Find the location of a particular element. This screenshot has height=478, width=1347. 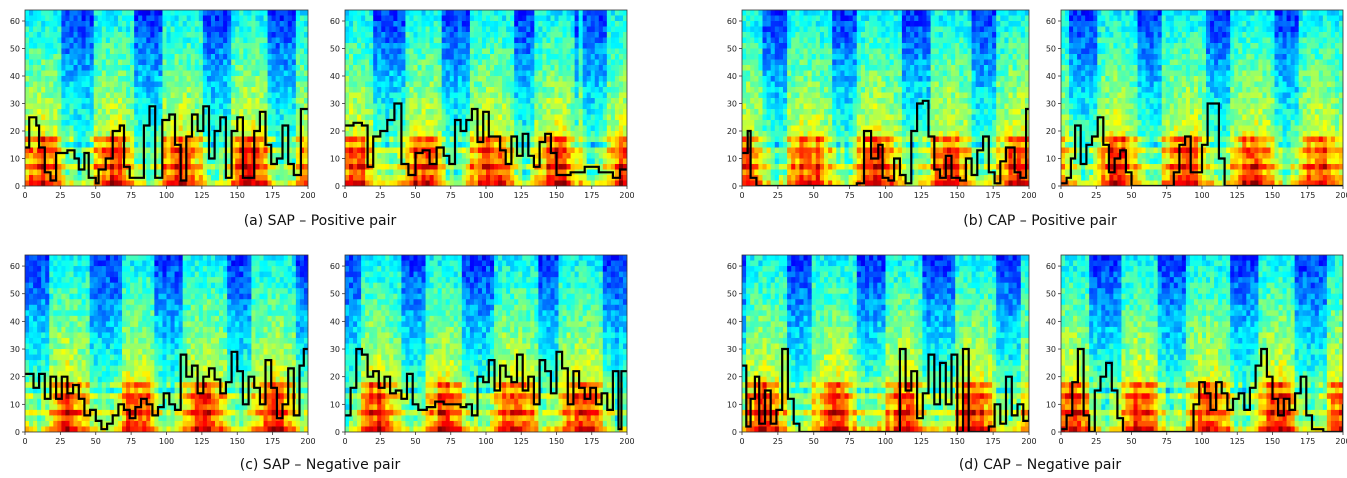

caption-d: (d) CAP – Negative pair is located at coordinates (1040, 465).